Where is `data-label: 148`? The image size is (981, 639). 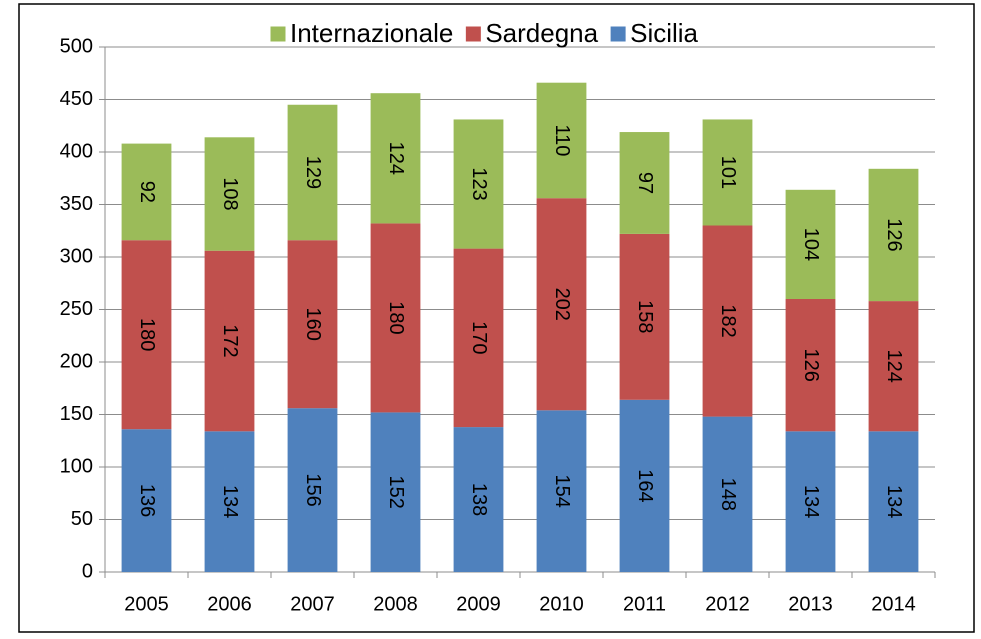 data-label: 148 is located at coordinates (728, 494).